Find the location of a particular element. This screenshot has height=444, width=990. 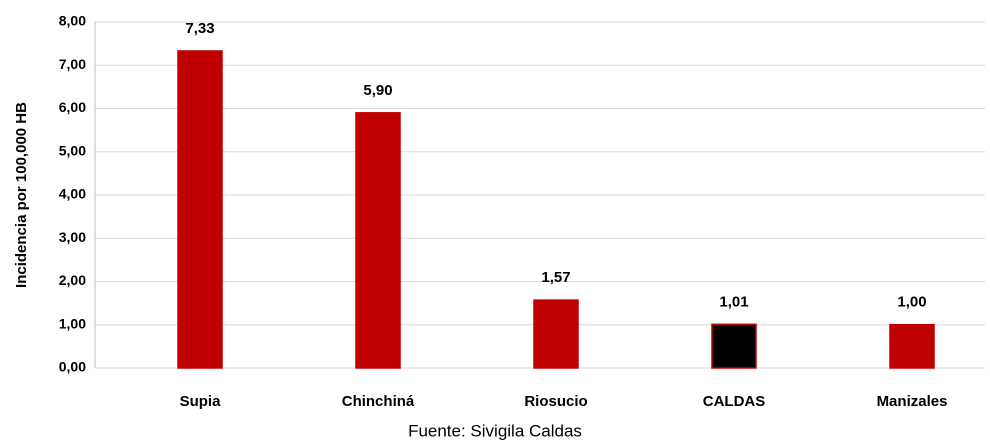

y-tick-label: 6,00 is located at coordinates (72, 107).